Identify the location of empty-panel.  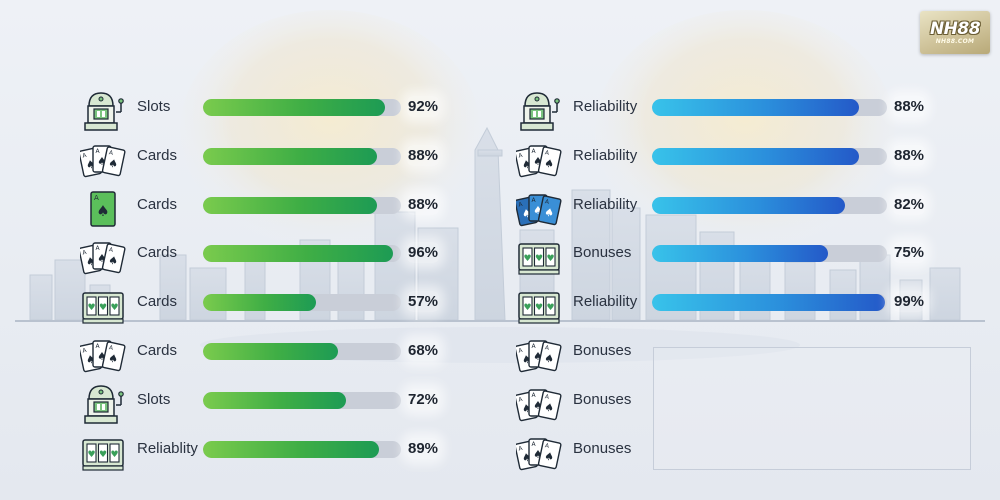
(812, 408).